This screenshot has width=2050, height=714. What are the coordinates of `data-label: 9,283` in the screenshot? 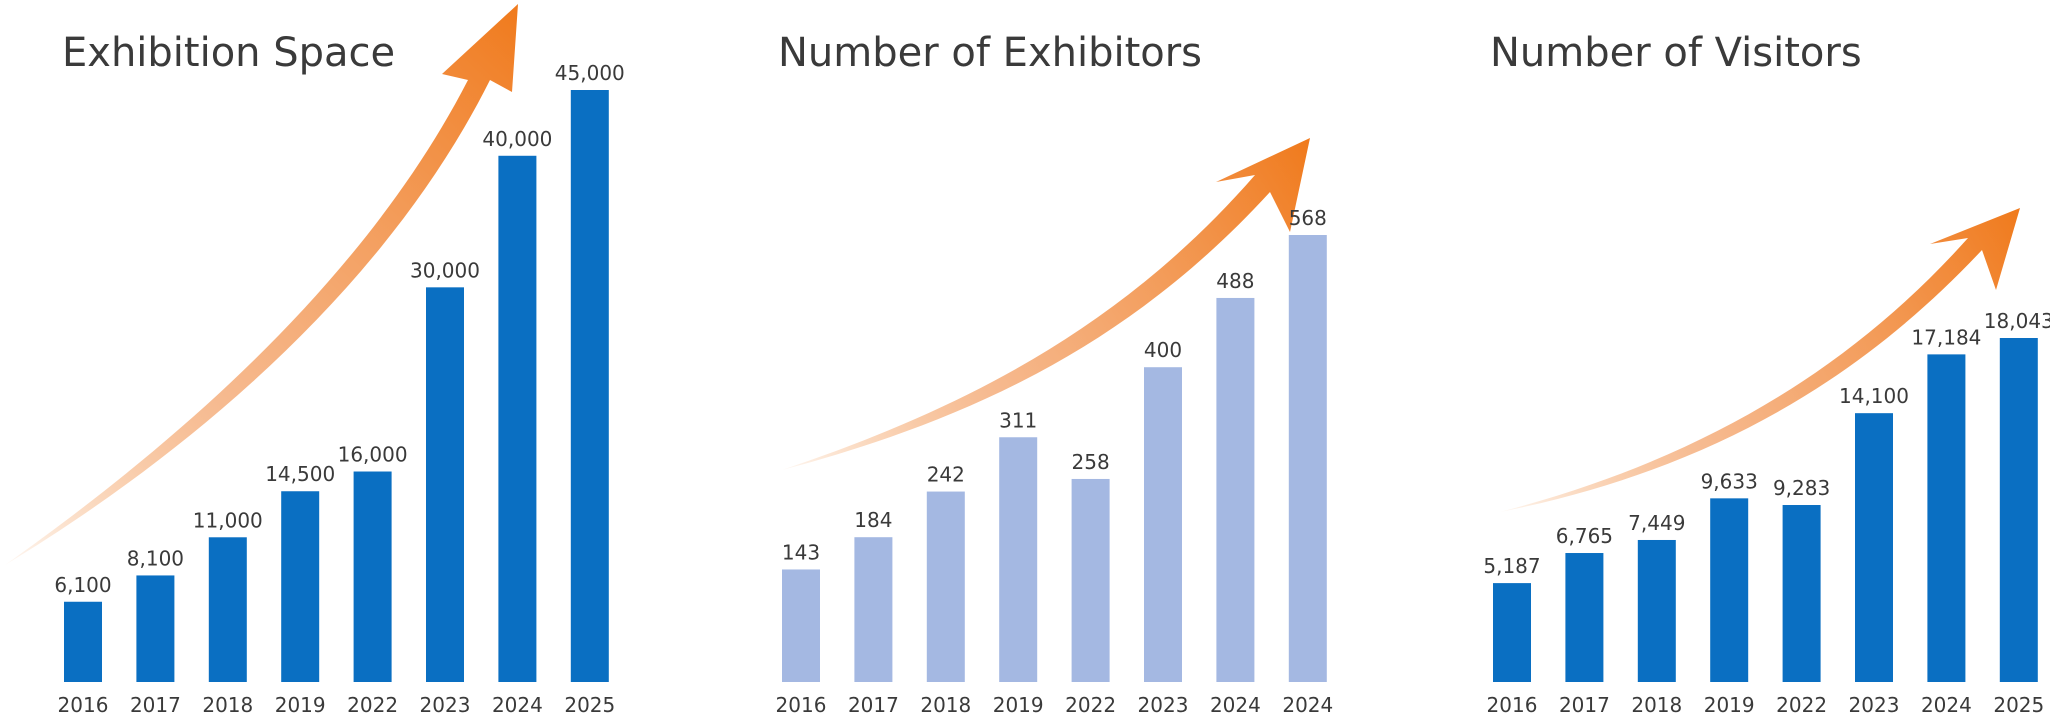 It's located at (1801, 488).